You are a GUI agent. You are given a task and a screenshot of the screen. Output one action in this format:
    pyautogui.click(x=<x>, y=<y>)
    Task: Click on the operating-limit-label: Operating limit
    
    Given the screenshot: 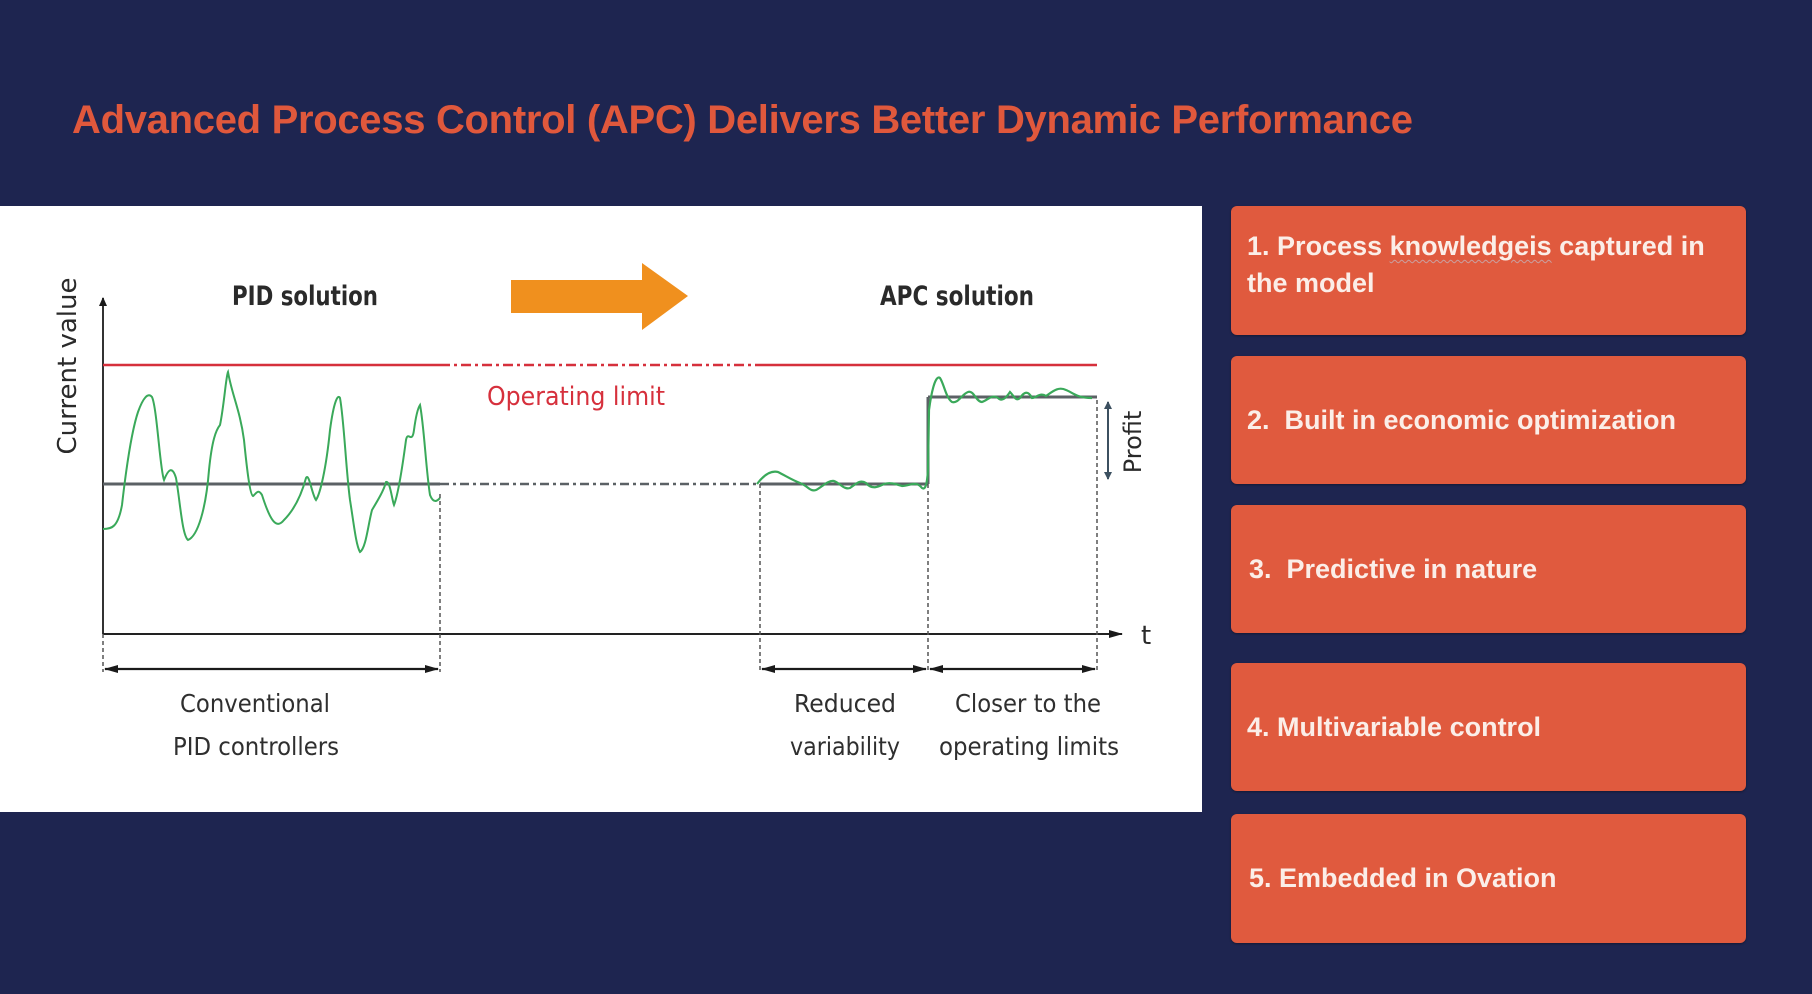 What is the action you would take?
    pyautogui.click(x=576, y=397)
    